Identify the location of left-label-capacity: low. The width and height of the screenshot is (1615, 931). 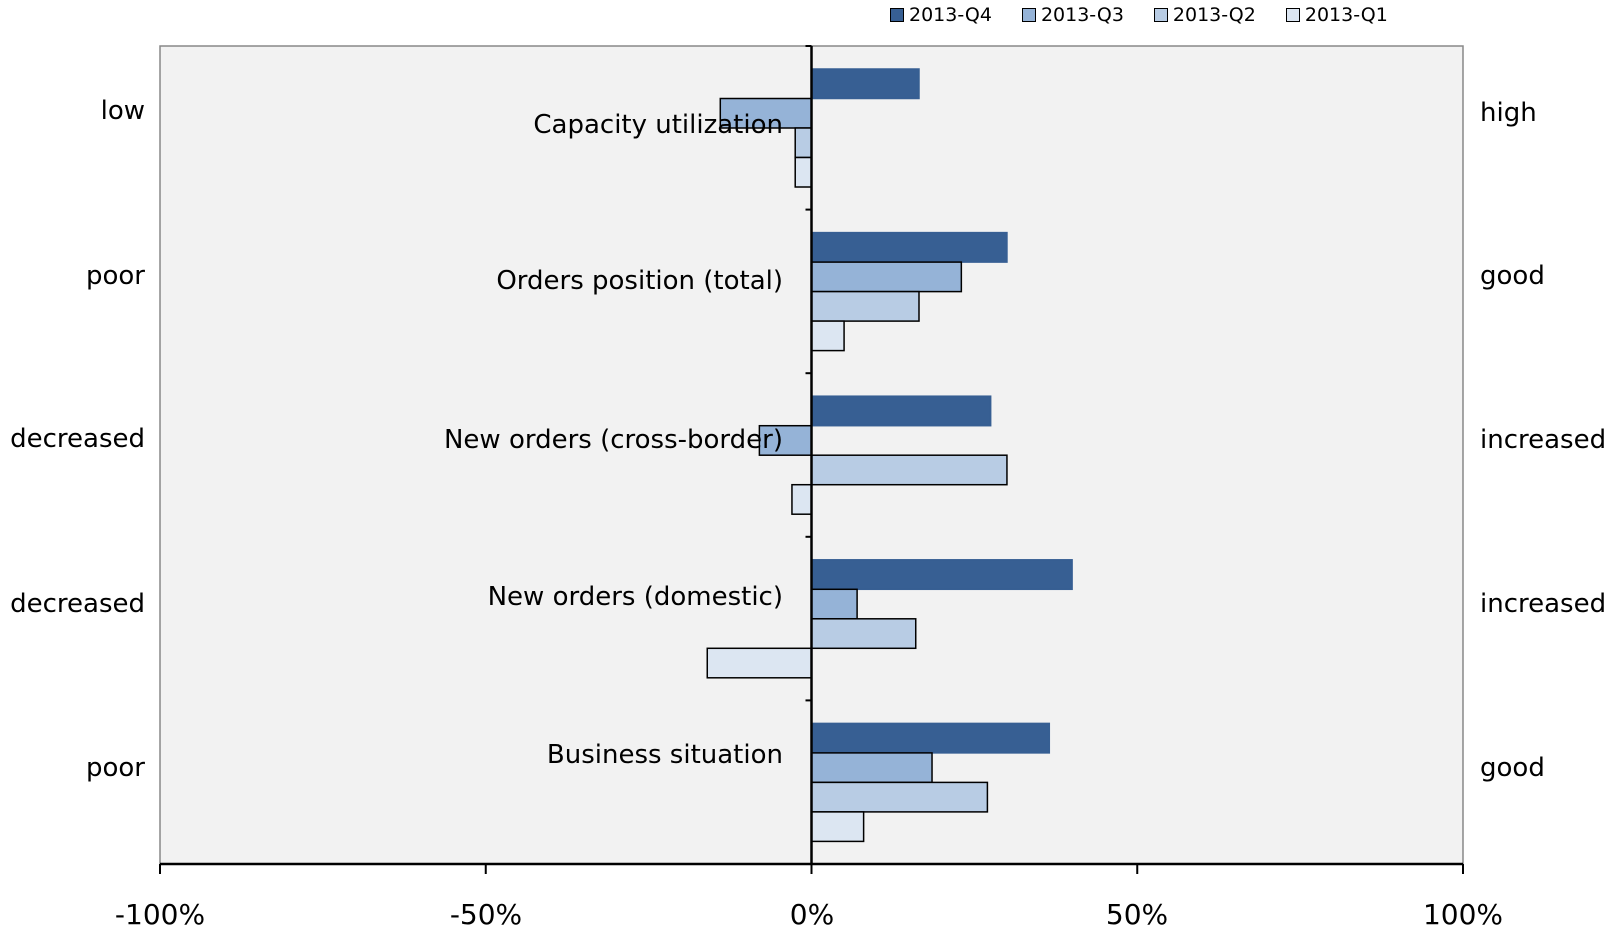
(122, 111).